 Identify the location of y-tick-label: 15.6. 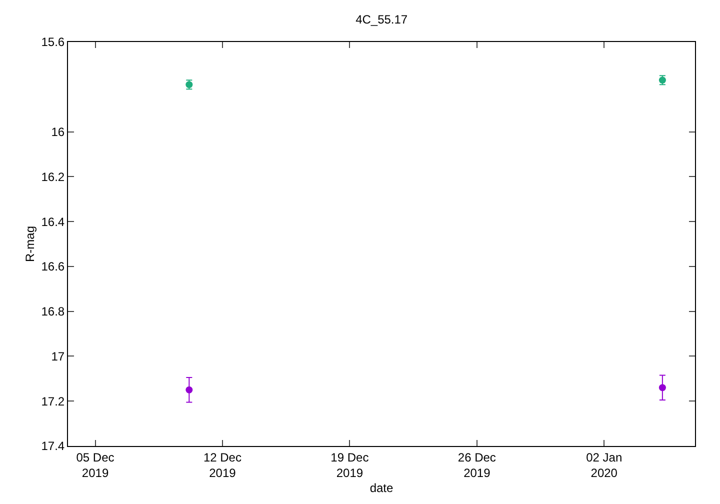
(53, 42).